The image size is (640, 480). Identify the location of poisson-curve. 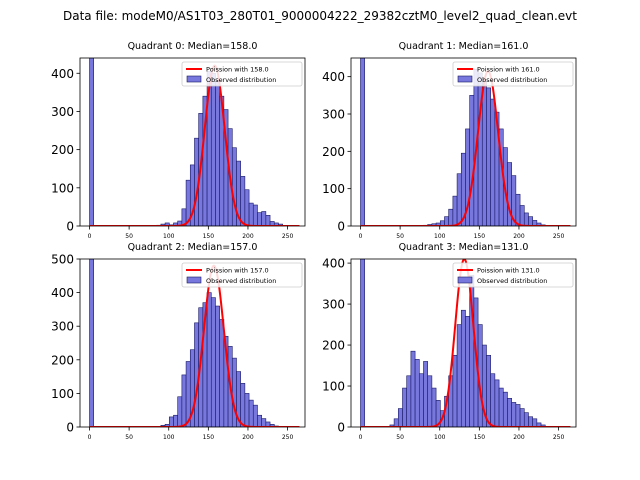
(465, 343).